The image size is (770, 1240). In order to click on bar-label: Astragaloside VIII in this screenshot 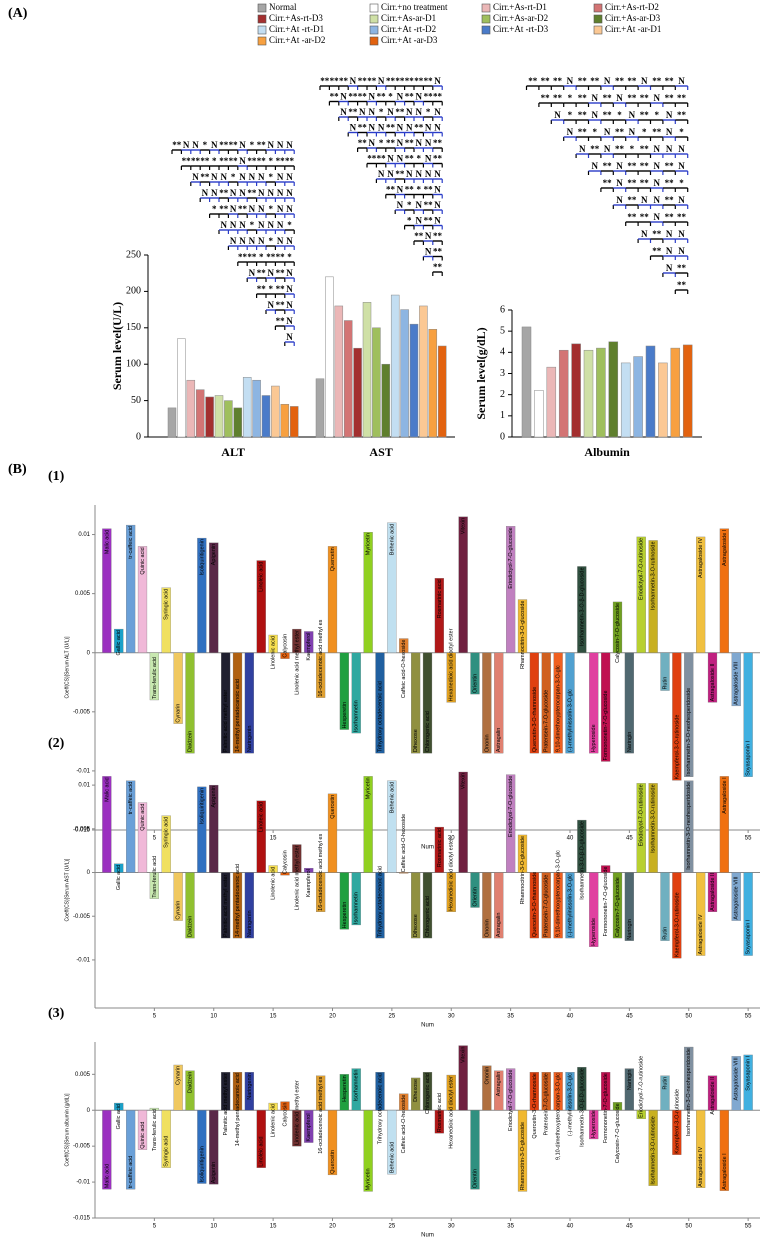, I will do `click(737, 898)`.